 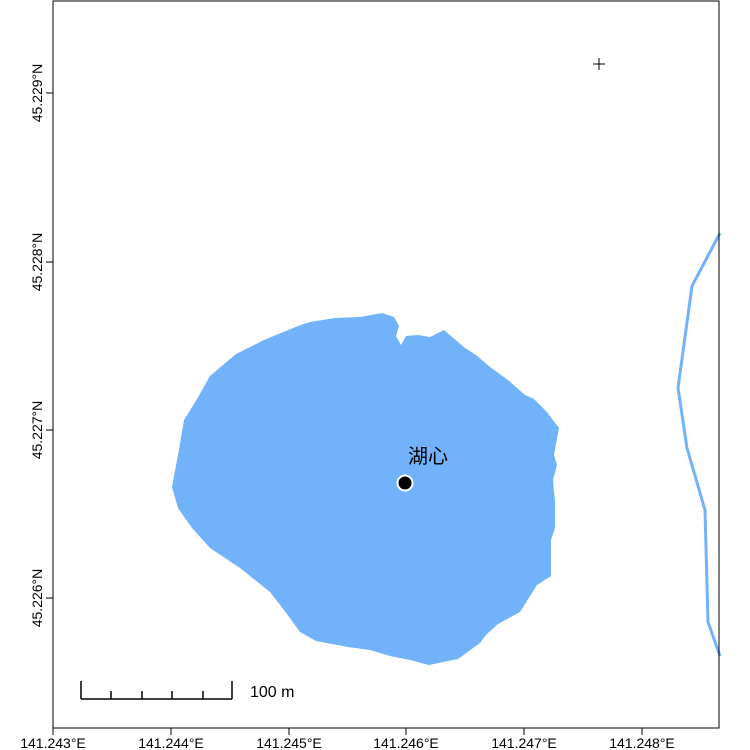 I want to click on scale-bar-label: 100 m, so click(x=272, y=692).